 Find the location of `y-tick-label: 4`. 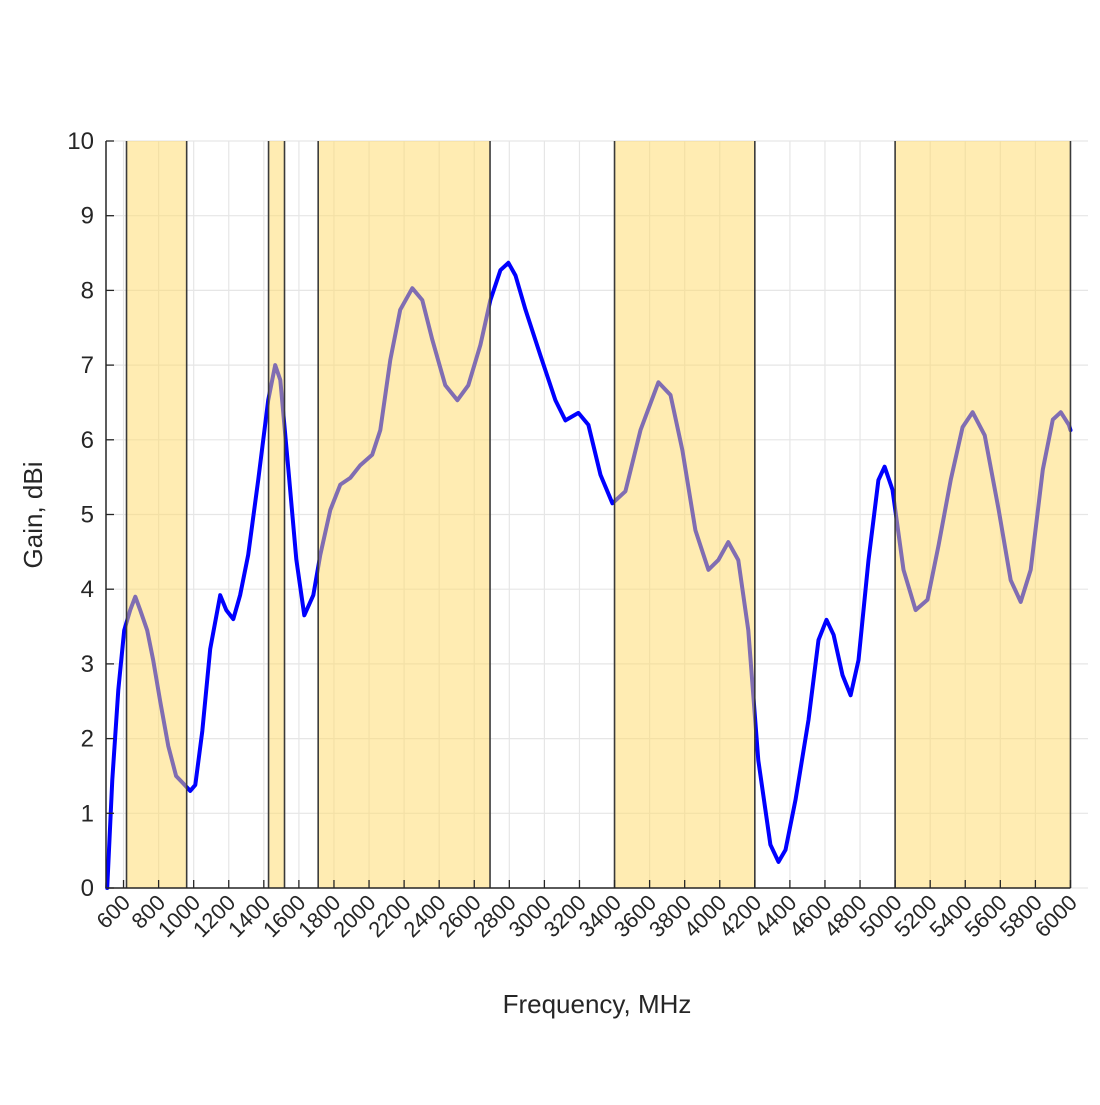

y-tick-label: 4 is located at coordinates (87, 589).